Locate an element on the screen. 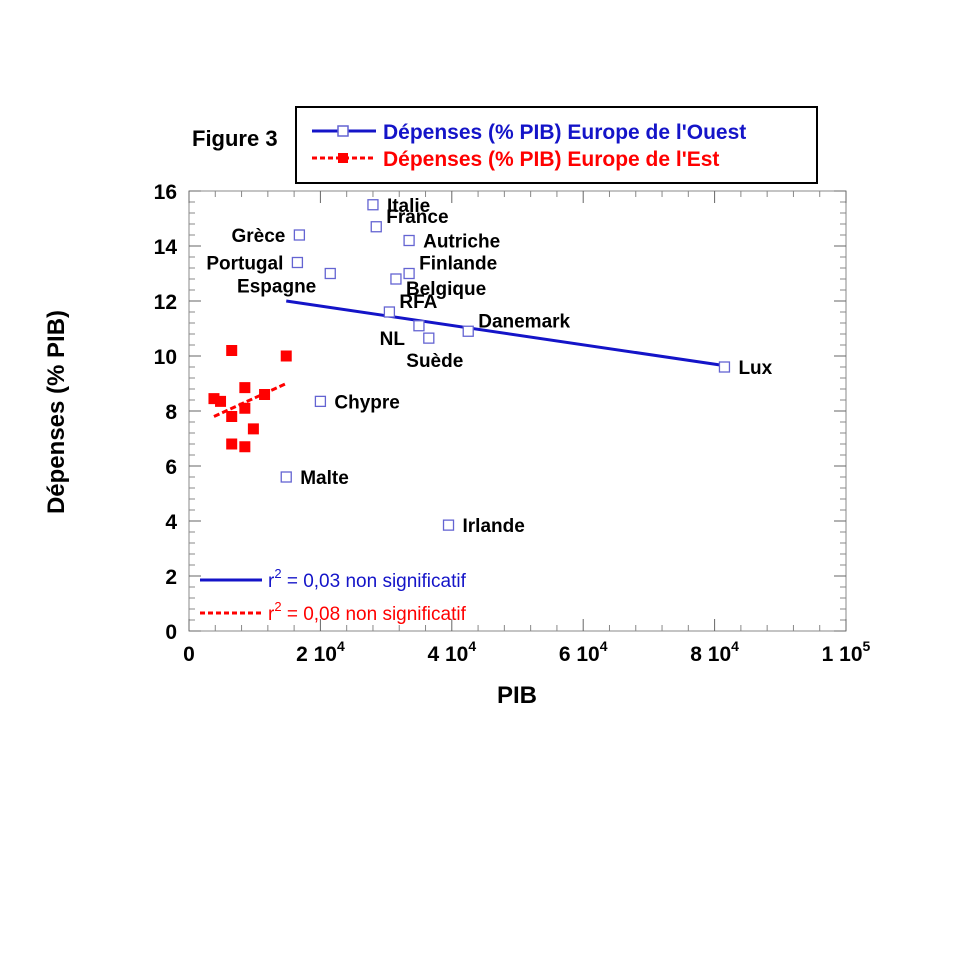  y-tick-label: 6 is located at coordinates (171, 467).